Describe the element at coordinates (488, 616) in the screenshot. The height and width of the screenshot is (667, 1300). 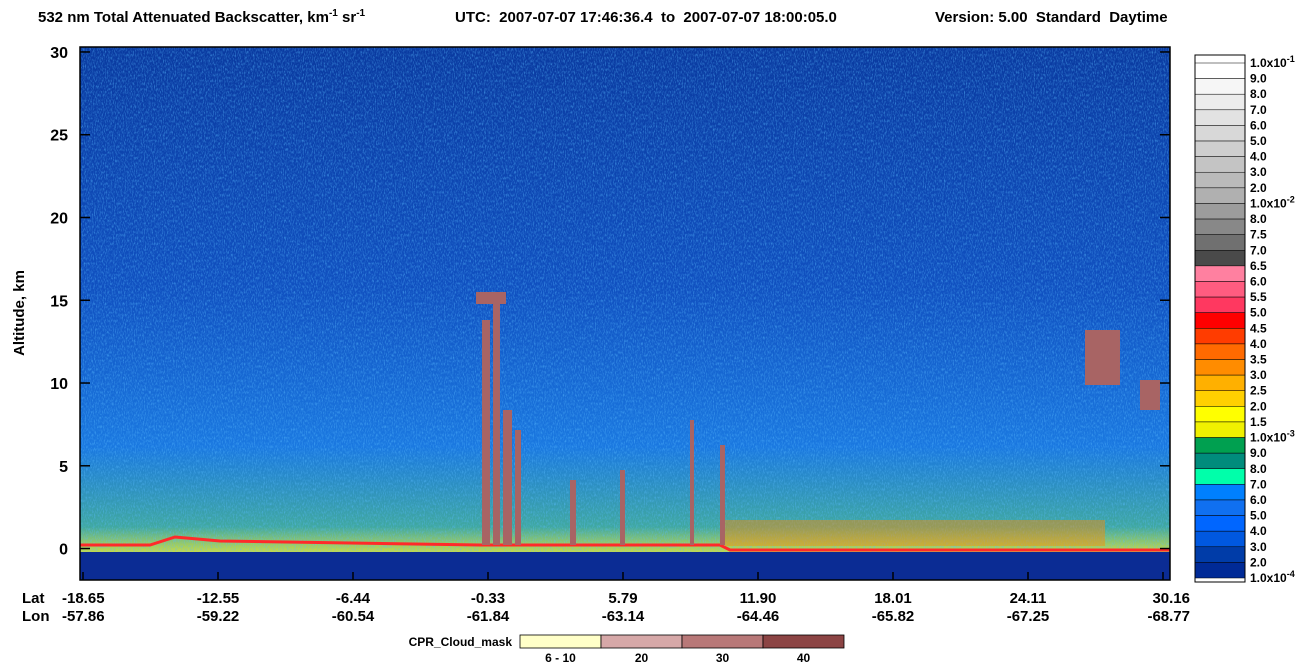
I see `lon-tick-label: -61.84` at that location.